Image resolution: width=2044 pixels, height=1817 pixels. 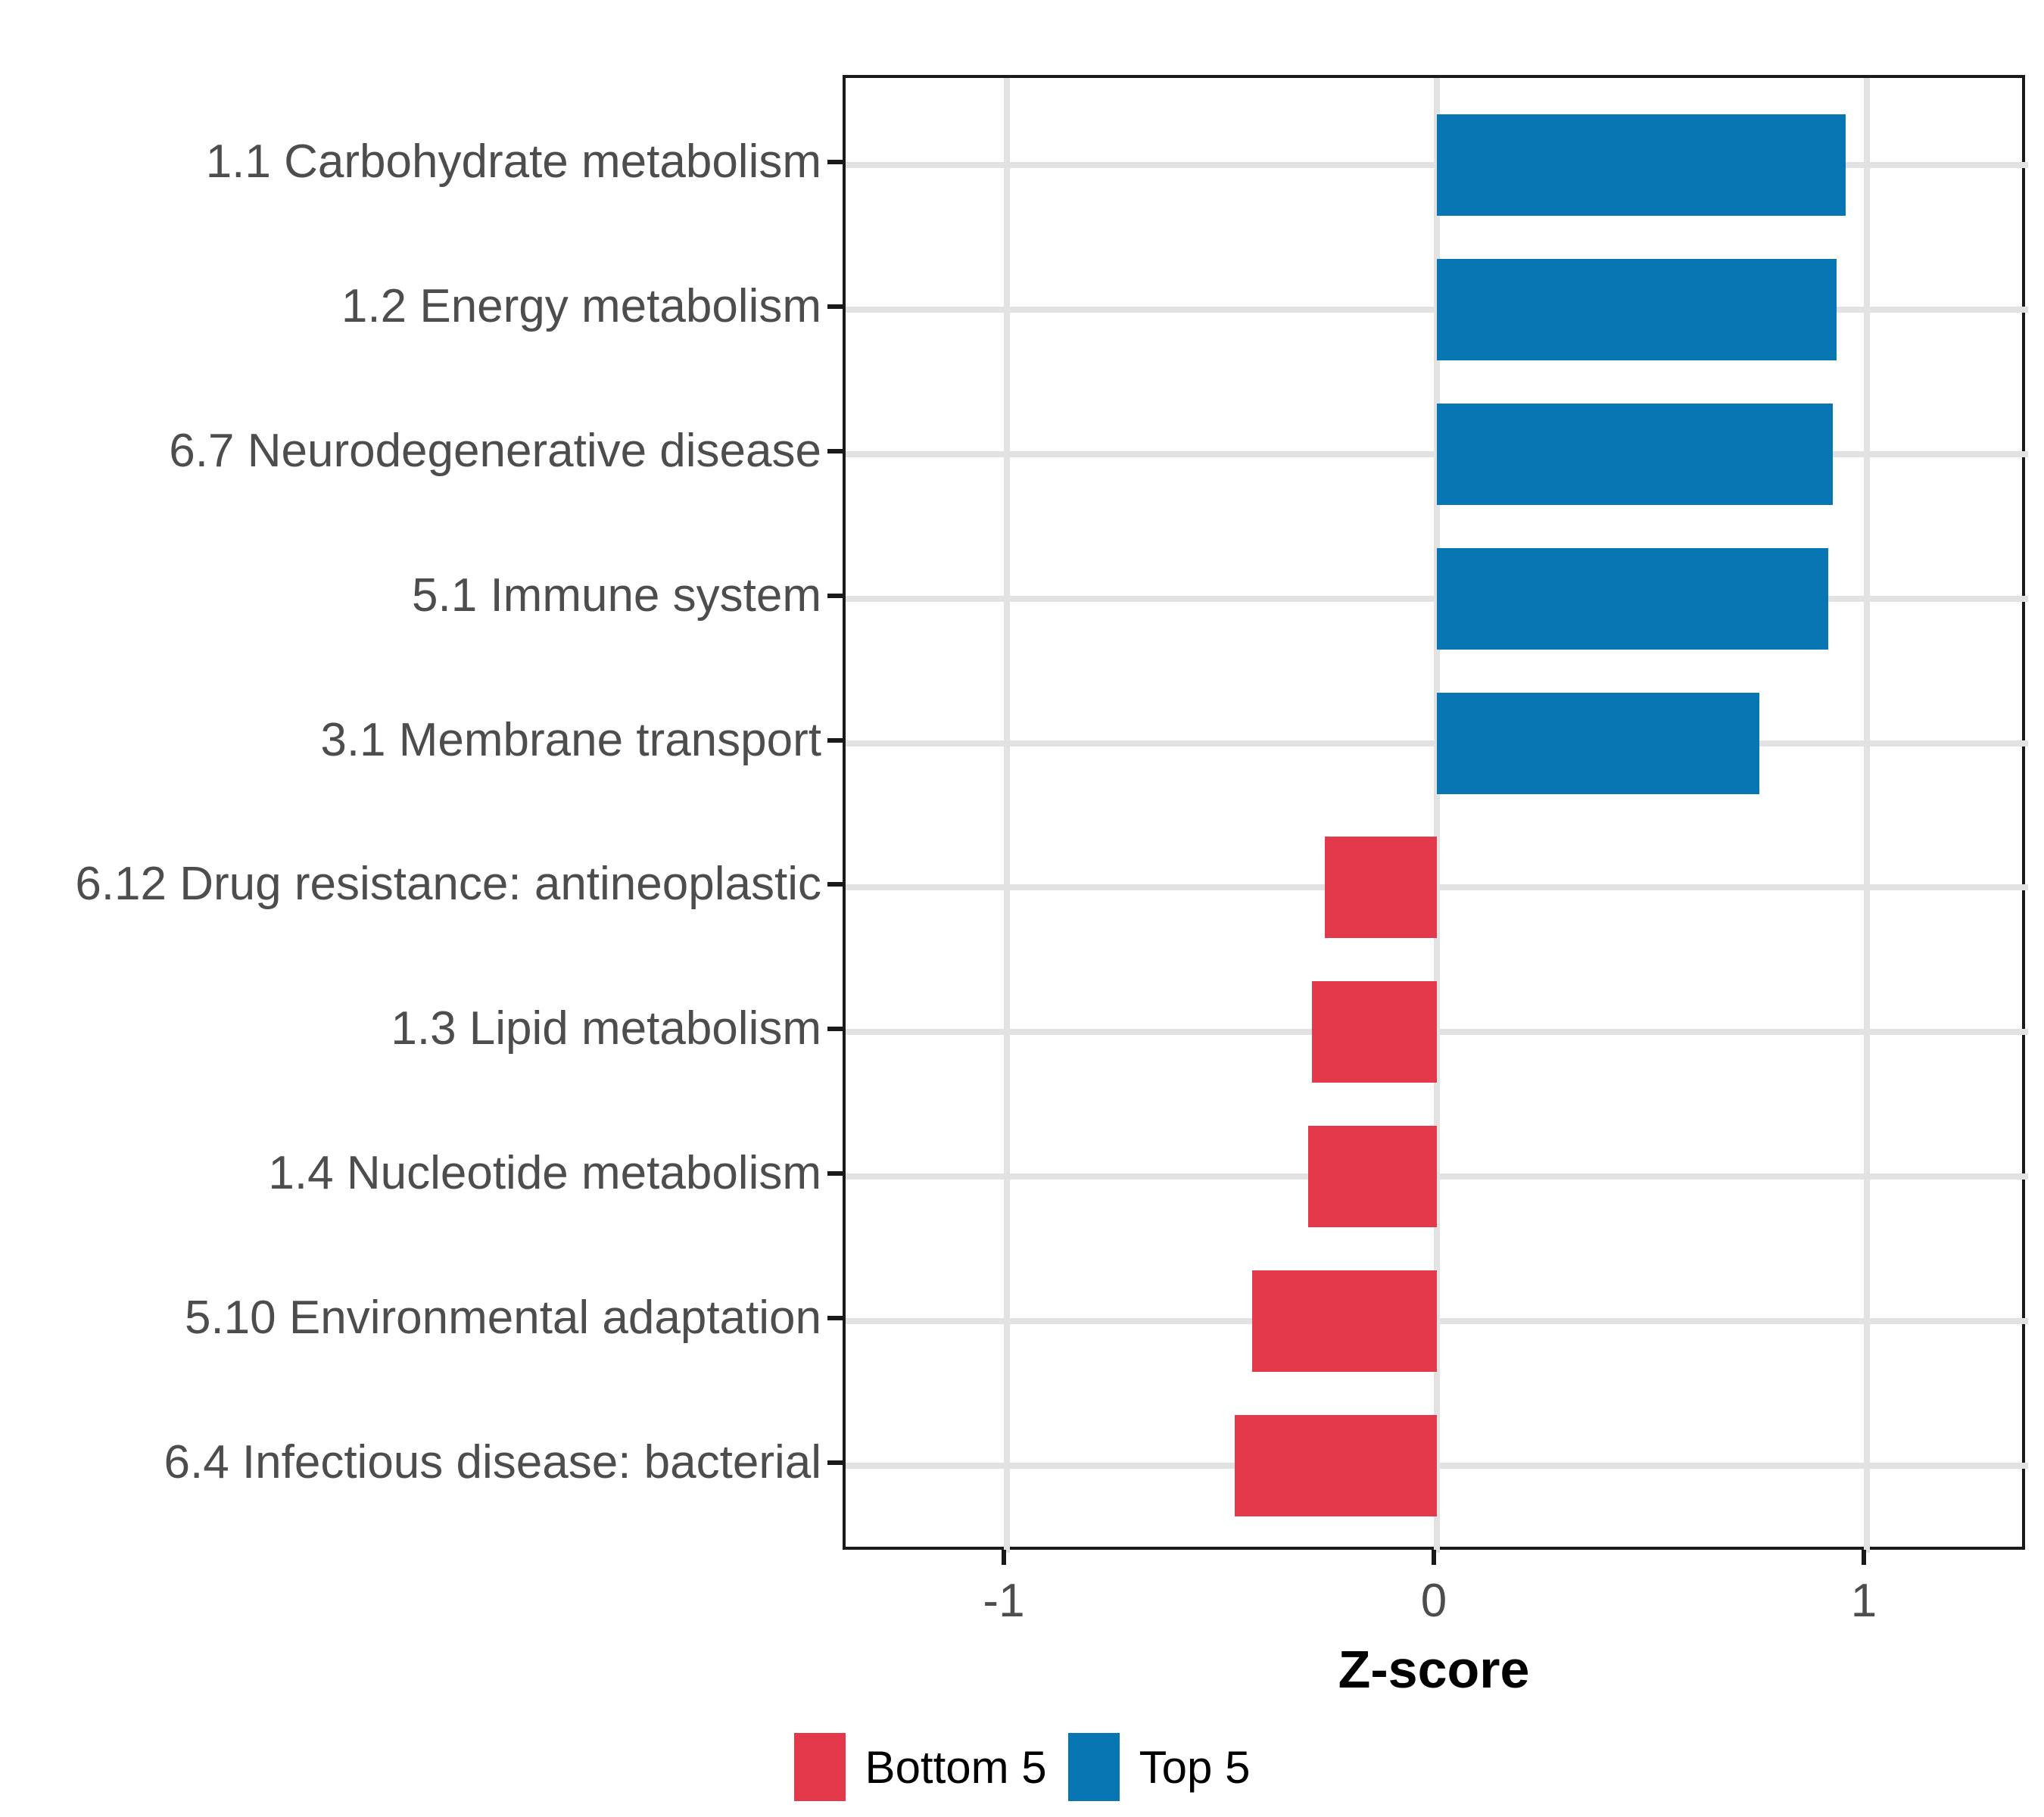 What do you see at coordinates (956, 1767) in the screenshot?
I see `legend-label: Bottom 5` at bounding box center [956, 1767].